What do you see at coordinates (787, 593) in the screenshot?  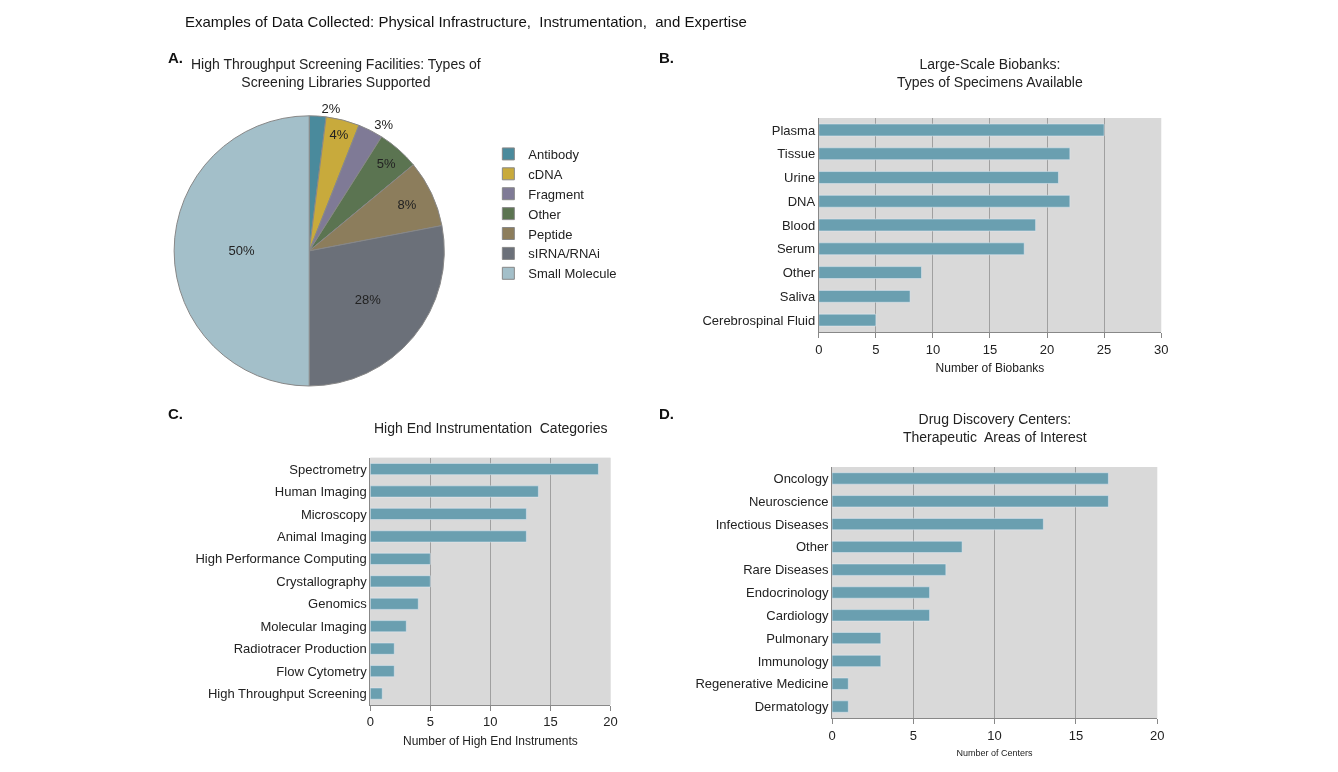 I see `y-tick-label: Endocrinology` at bounding box center [787, 593].